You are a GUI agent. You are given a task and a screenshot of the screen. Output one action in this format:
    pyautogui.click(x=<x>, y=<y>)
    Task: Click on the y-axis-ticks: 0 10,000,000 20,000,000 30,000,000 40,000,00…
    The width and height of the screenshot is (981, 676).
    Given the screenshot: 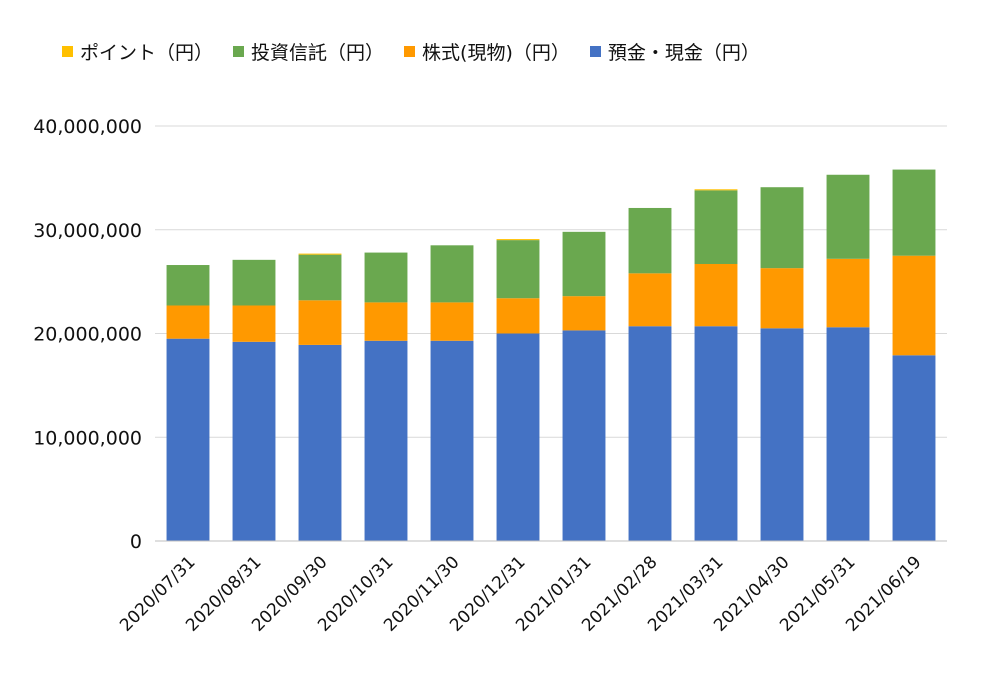 What is the action you would take?
    pyautogui.click(x=87, y=334)
    